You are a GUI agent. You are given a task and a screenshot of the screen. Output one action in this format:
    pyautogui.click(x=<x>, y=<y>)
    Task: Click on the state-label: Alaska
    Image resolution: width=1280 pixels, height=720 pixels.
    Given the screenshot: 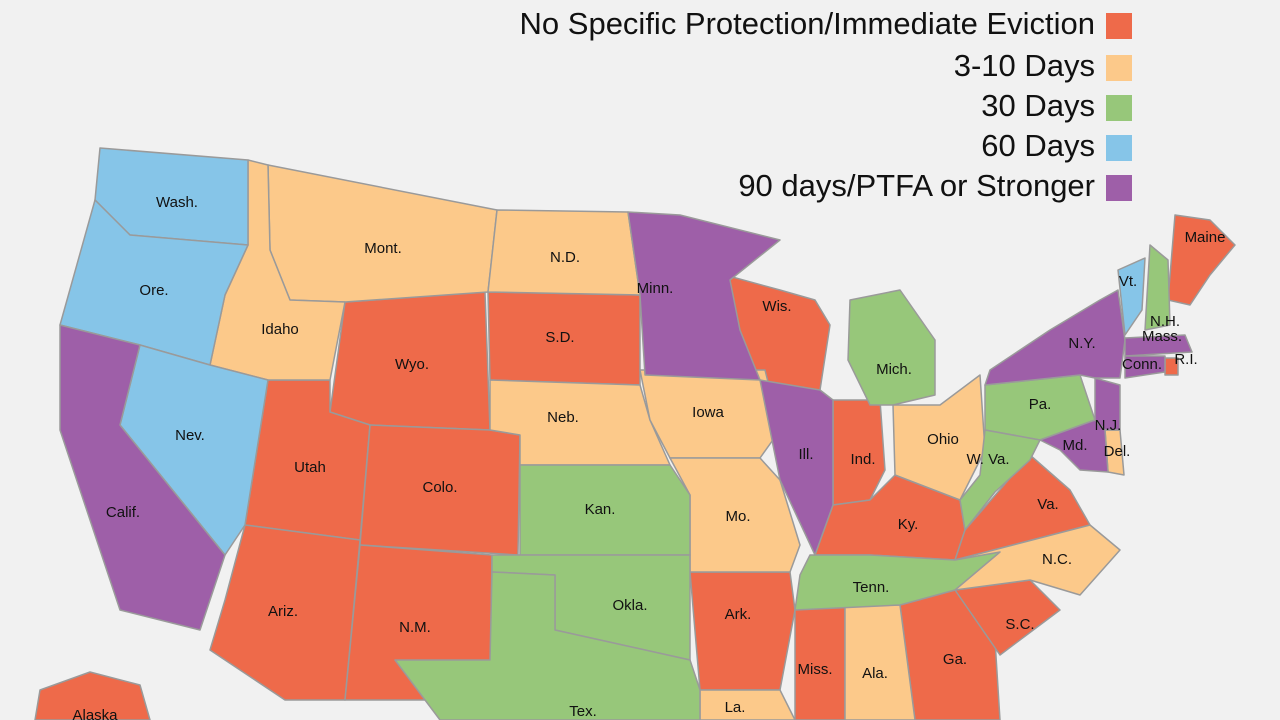 What is the action you would take?
    pyautogui.click(x=95, y=713)
    